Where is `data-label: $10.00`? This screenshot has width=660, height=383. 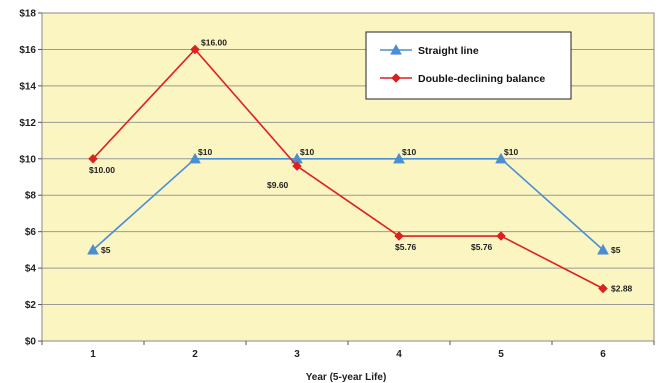 data-label: $10.00 is located at coordinates (102, 170).